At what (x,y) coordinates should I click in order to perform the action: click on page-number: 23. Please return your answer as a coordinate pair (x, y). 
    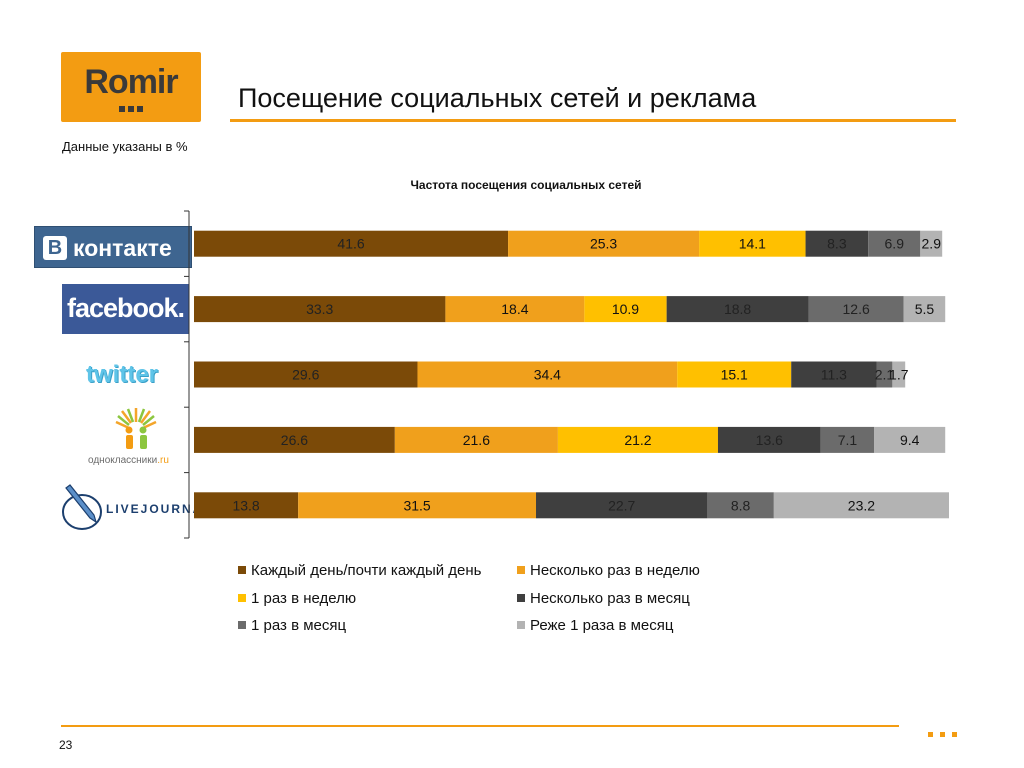
    Looking at the image, I should click on (66, 745).